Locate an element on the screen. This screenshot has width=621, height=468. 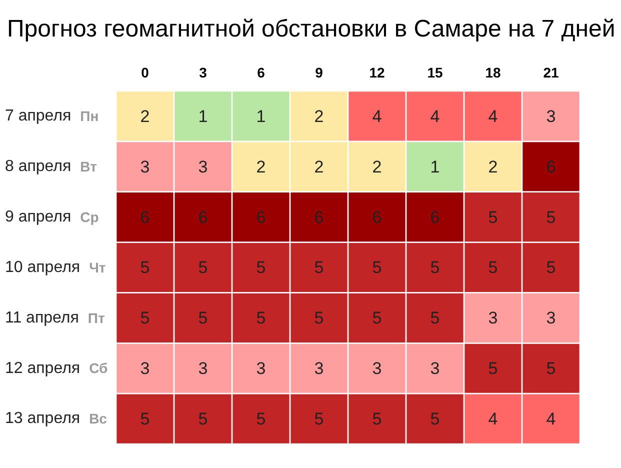
y-tick-label: 8 апреля is located at coordinates (38, 167).